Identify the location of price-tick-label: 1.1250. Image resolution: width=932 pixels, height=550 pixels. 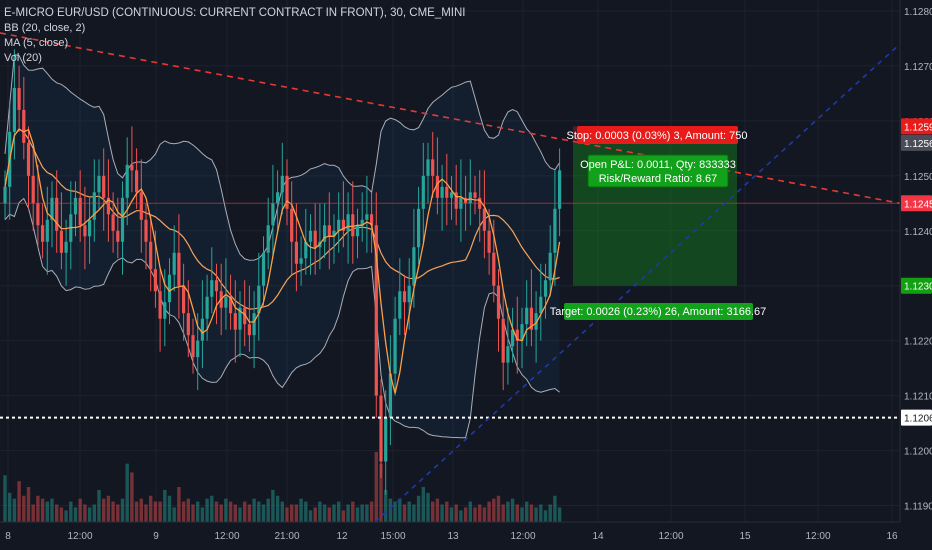
(918, 177).